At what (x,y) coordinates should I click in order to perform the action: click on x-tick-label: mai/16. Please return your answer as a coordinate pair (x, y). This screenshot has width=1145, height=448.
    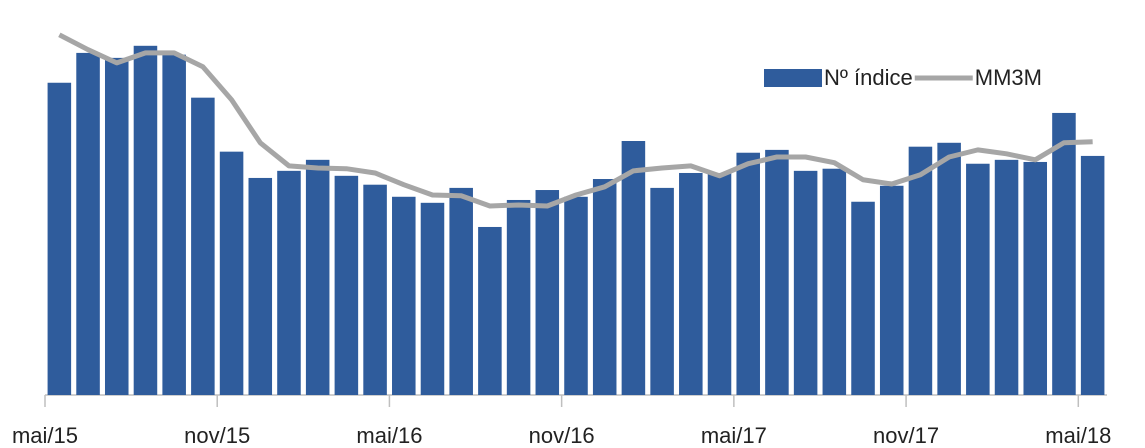
    Looking at the image, I should click on (389, 435).